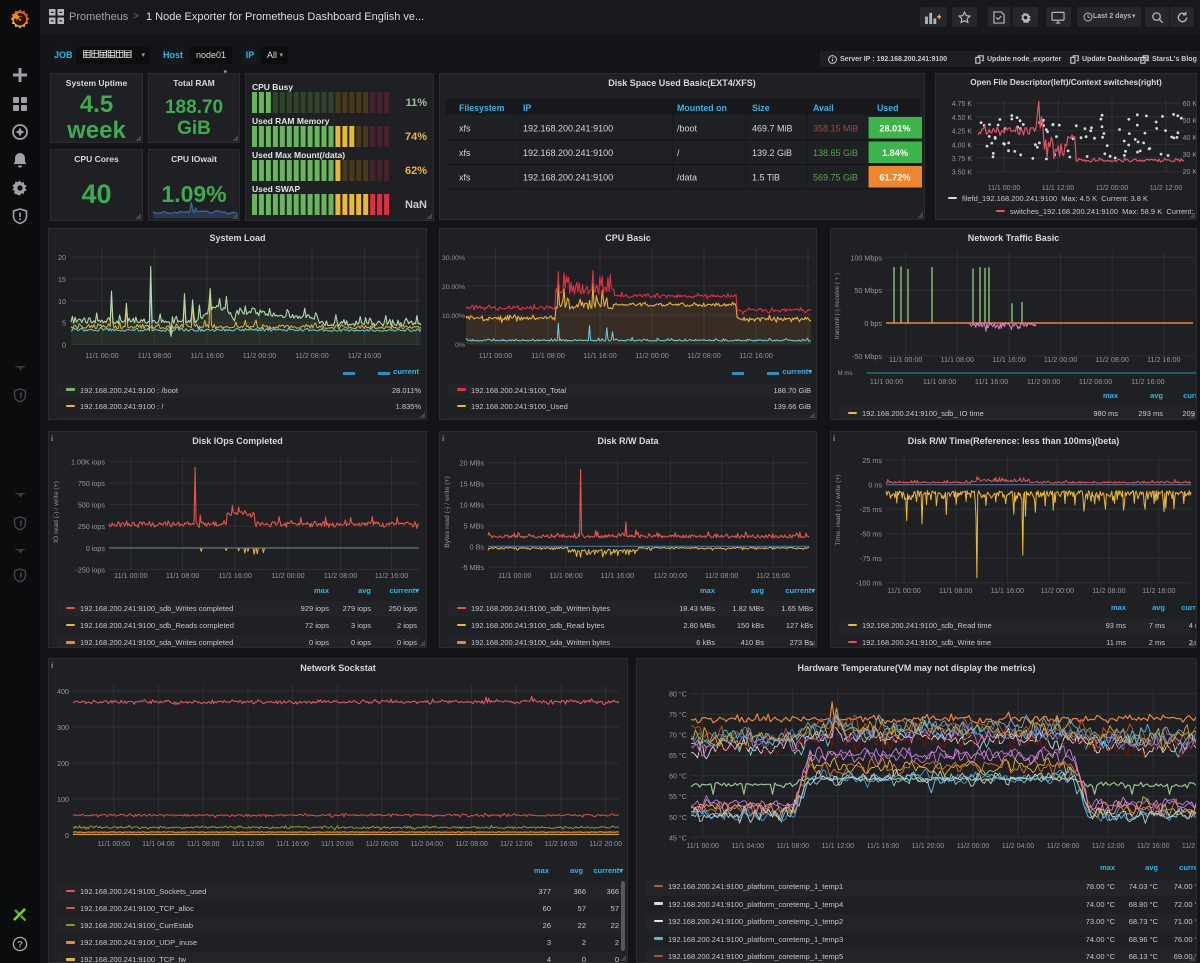  Describe the element at coordinates (64, 323) in the screenshot. I see `svg-text: 5` at that location.